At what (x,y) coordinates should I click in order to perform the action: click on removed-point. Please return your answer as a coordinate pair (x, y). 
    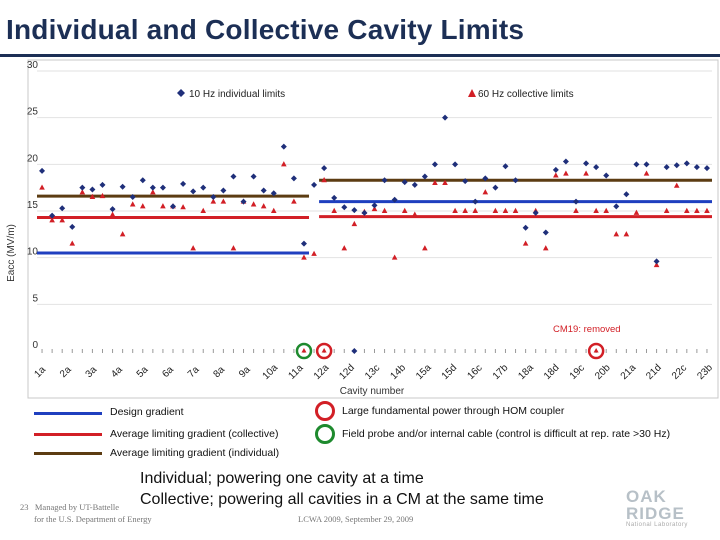
    Looking at the image, I should click on (324, 350).